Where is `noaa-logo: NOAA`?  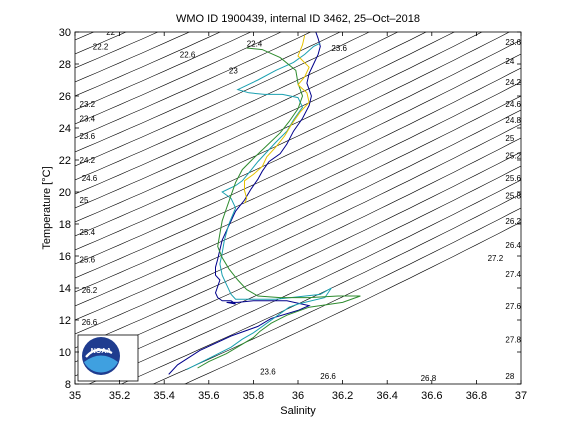
noaa-logo: NOAA is located at coordinates (108, 358).